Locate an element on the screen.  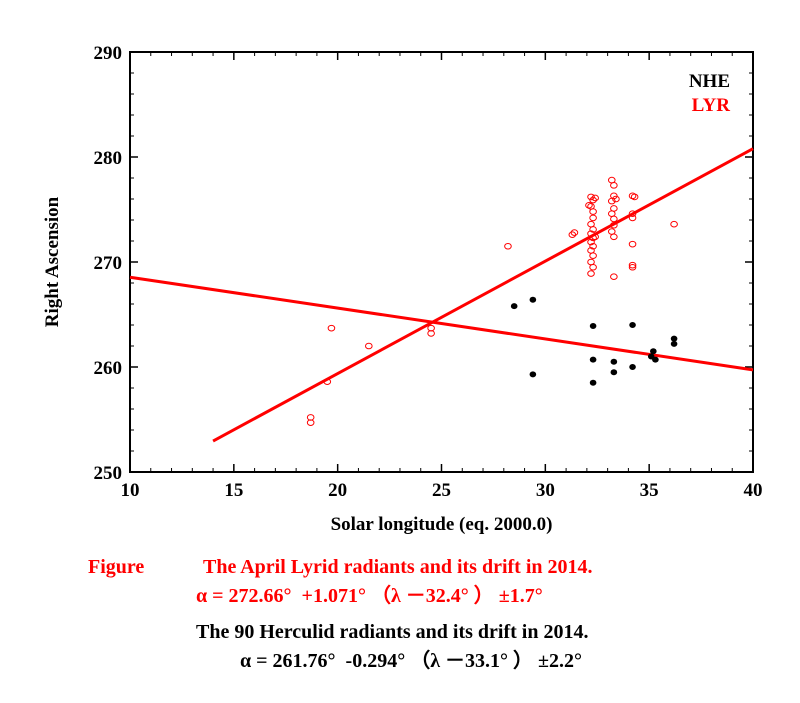
y-tick-label: 290 is located at coordinates (108, 53).